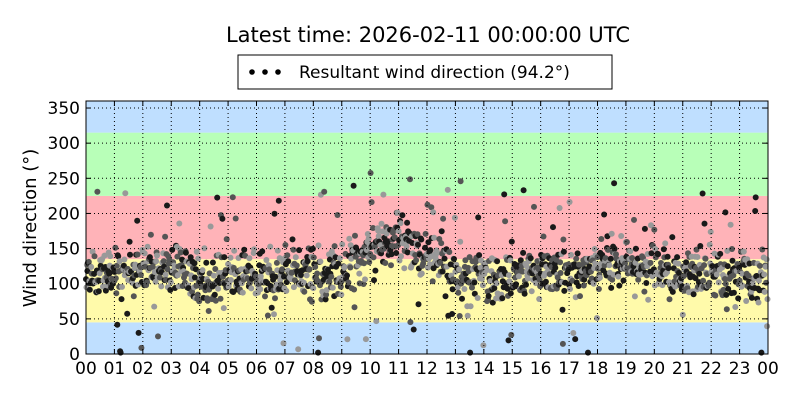 This screenshot has height=400, width=800. I want to click on direction-band, so click(427, 117).